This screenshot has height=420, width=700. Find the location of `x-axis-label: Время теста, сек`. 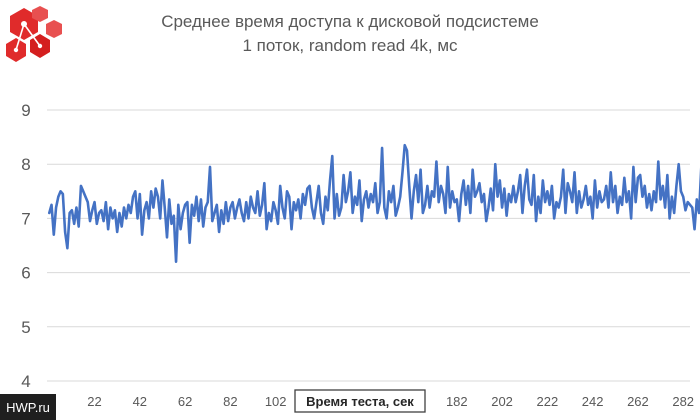

x-axis-label: Время теста, сек is located at coordinates (360, 401).